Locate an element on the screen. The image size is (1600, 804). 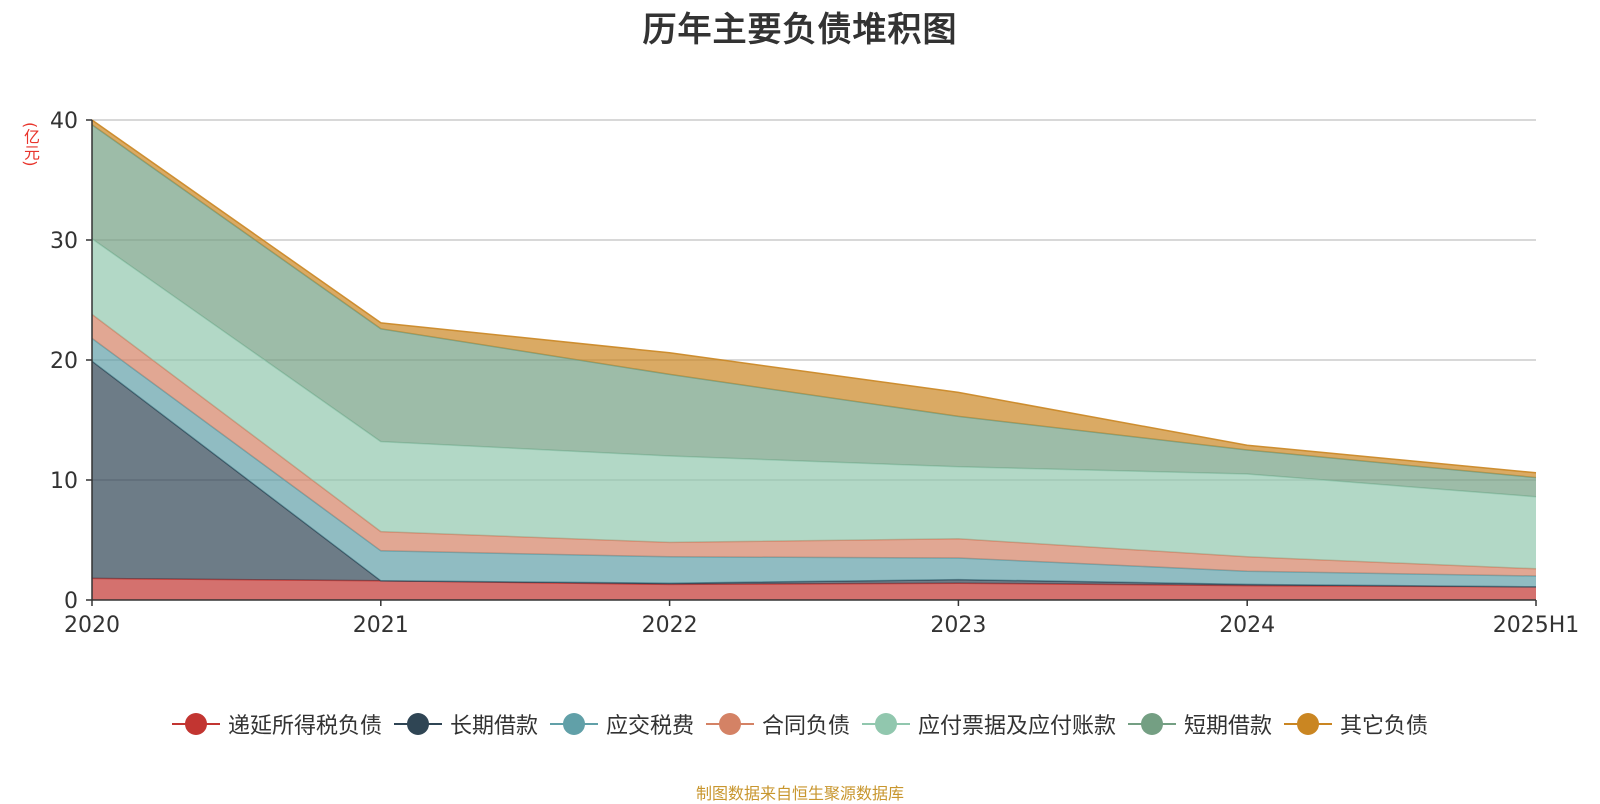
legend-item: 递延所得税负债 is located at coordinates (276, 724).